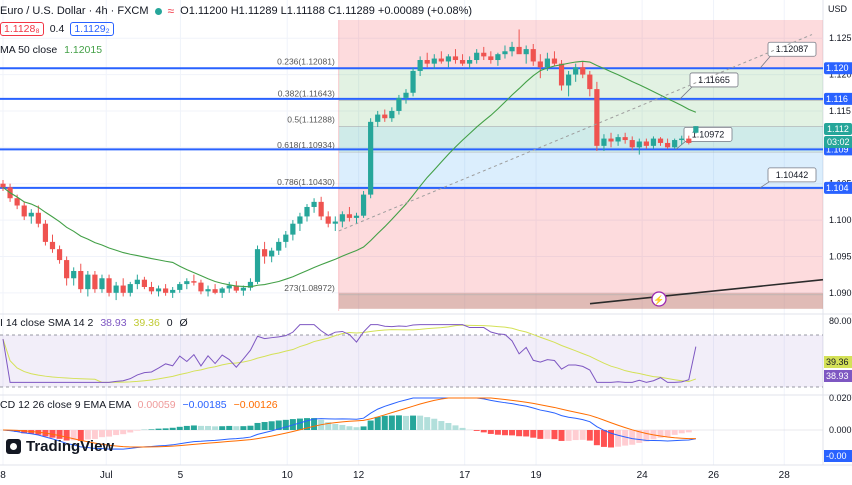 Image resolution: width=852 pixels, height=485 pixels. I want to click on axis-background, so click(837, 242).